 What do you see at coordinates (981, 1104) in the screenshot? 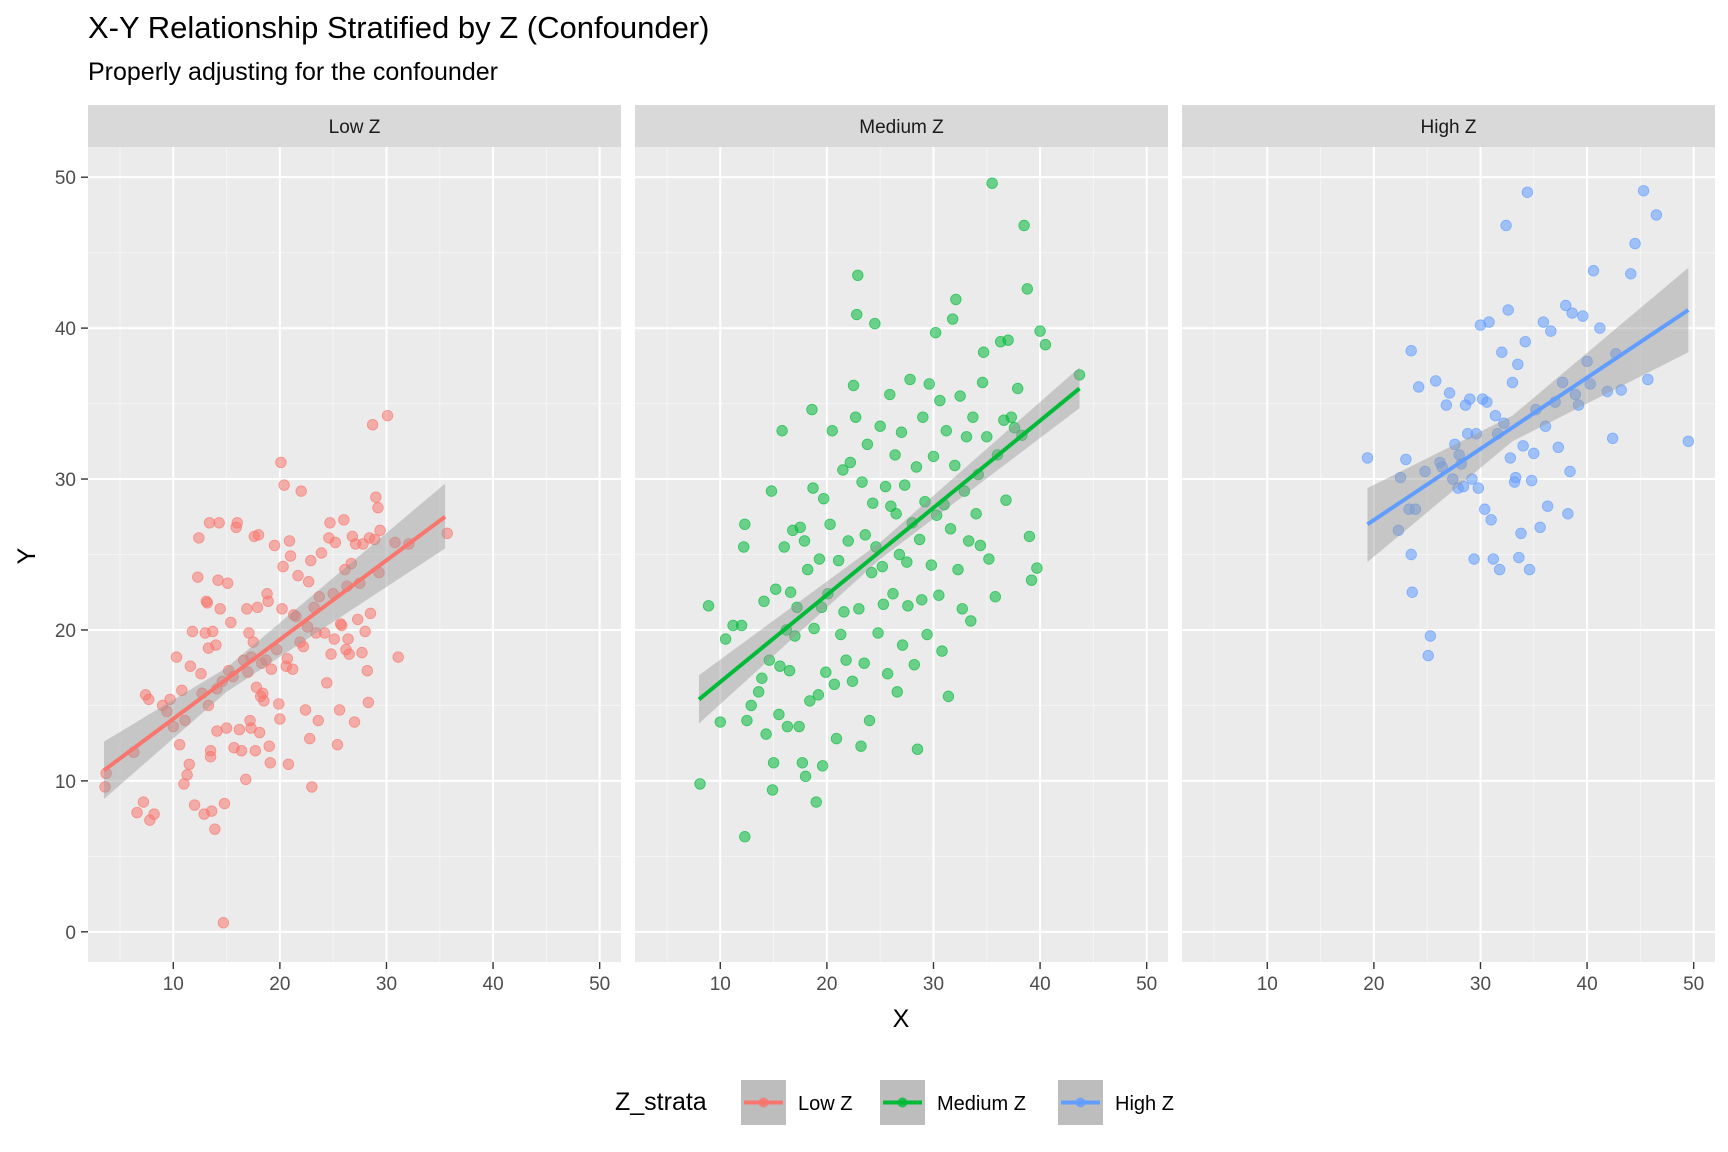
I see `legend-label: Medium Z` at bounding box center [981, 1104].